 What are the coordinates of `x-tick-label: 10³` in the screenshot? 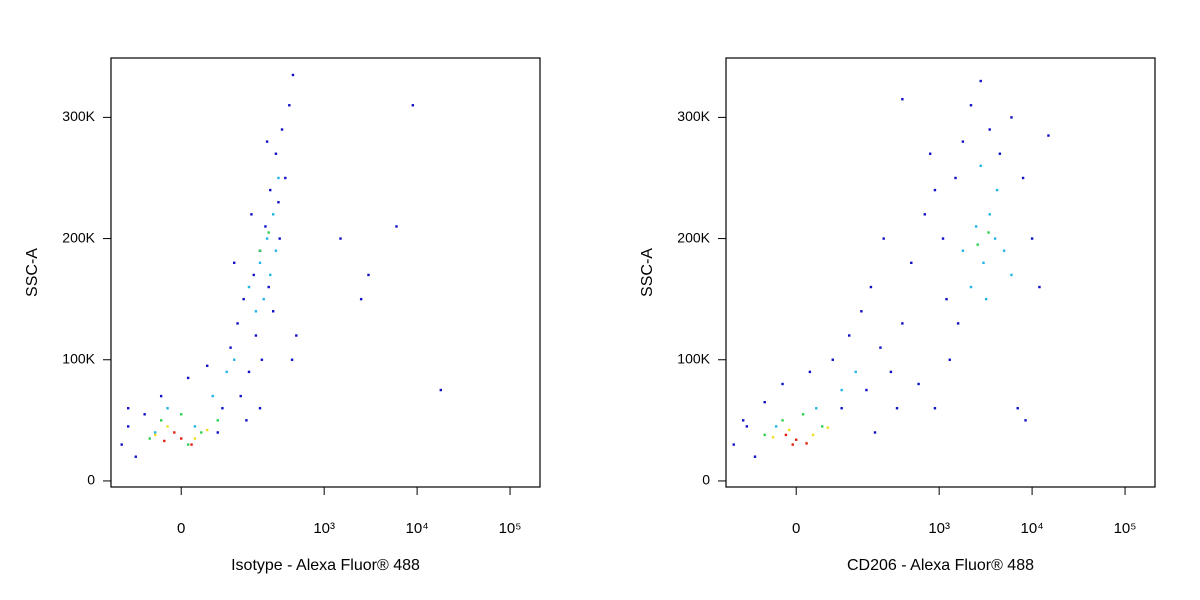 It's located at (324, 528).